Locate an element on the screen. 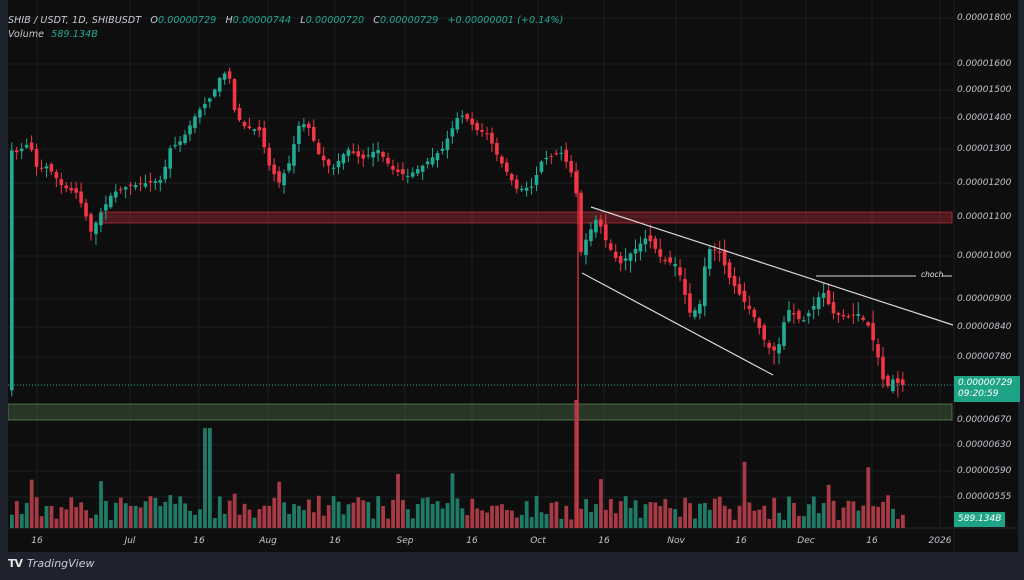  price-tick: 0.00001100 is located at coordinates (984, 217).